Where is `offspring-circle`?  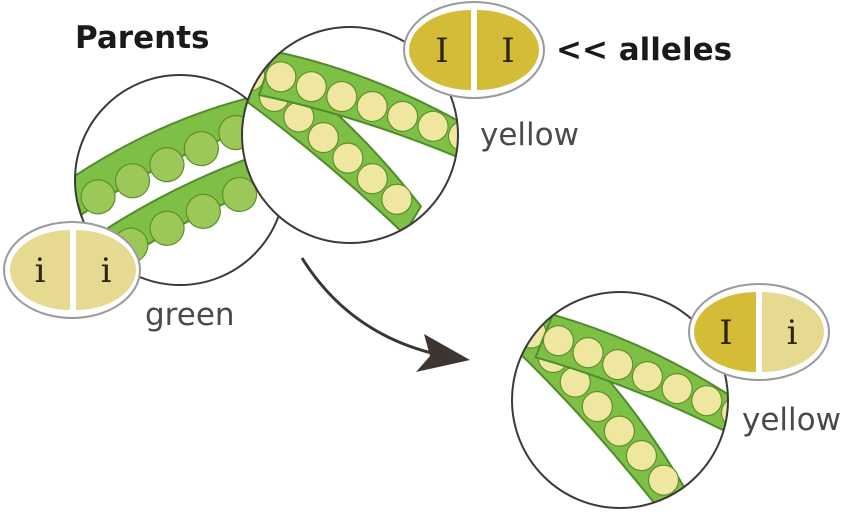 offspring-circle is located at coordinates (620, 400).